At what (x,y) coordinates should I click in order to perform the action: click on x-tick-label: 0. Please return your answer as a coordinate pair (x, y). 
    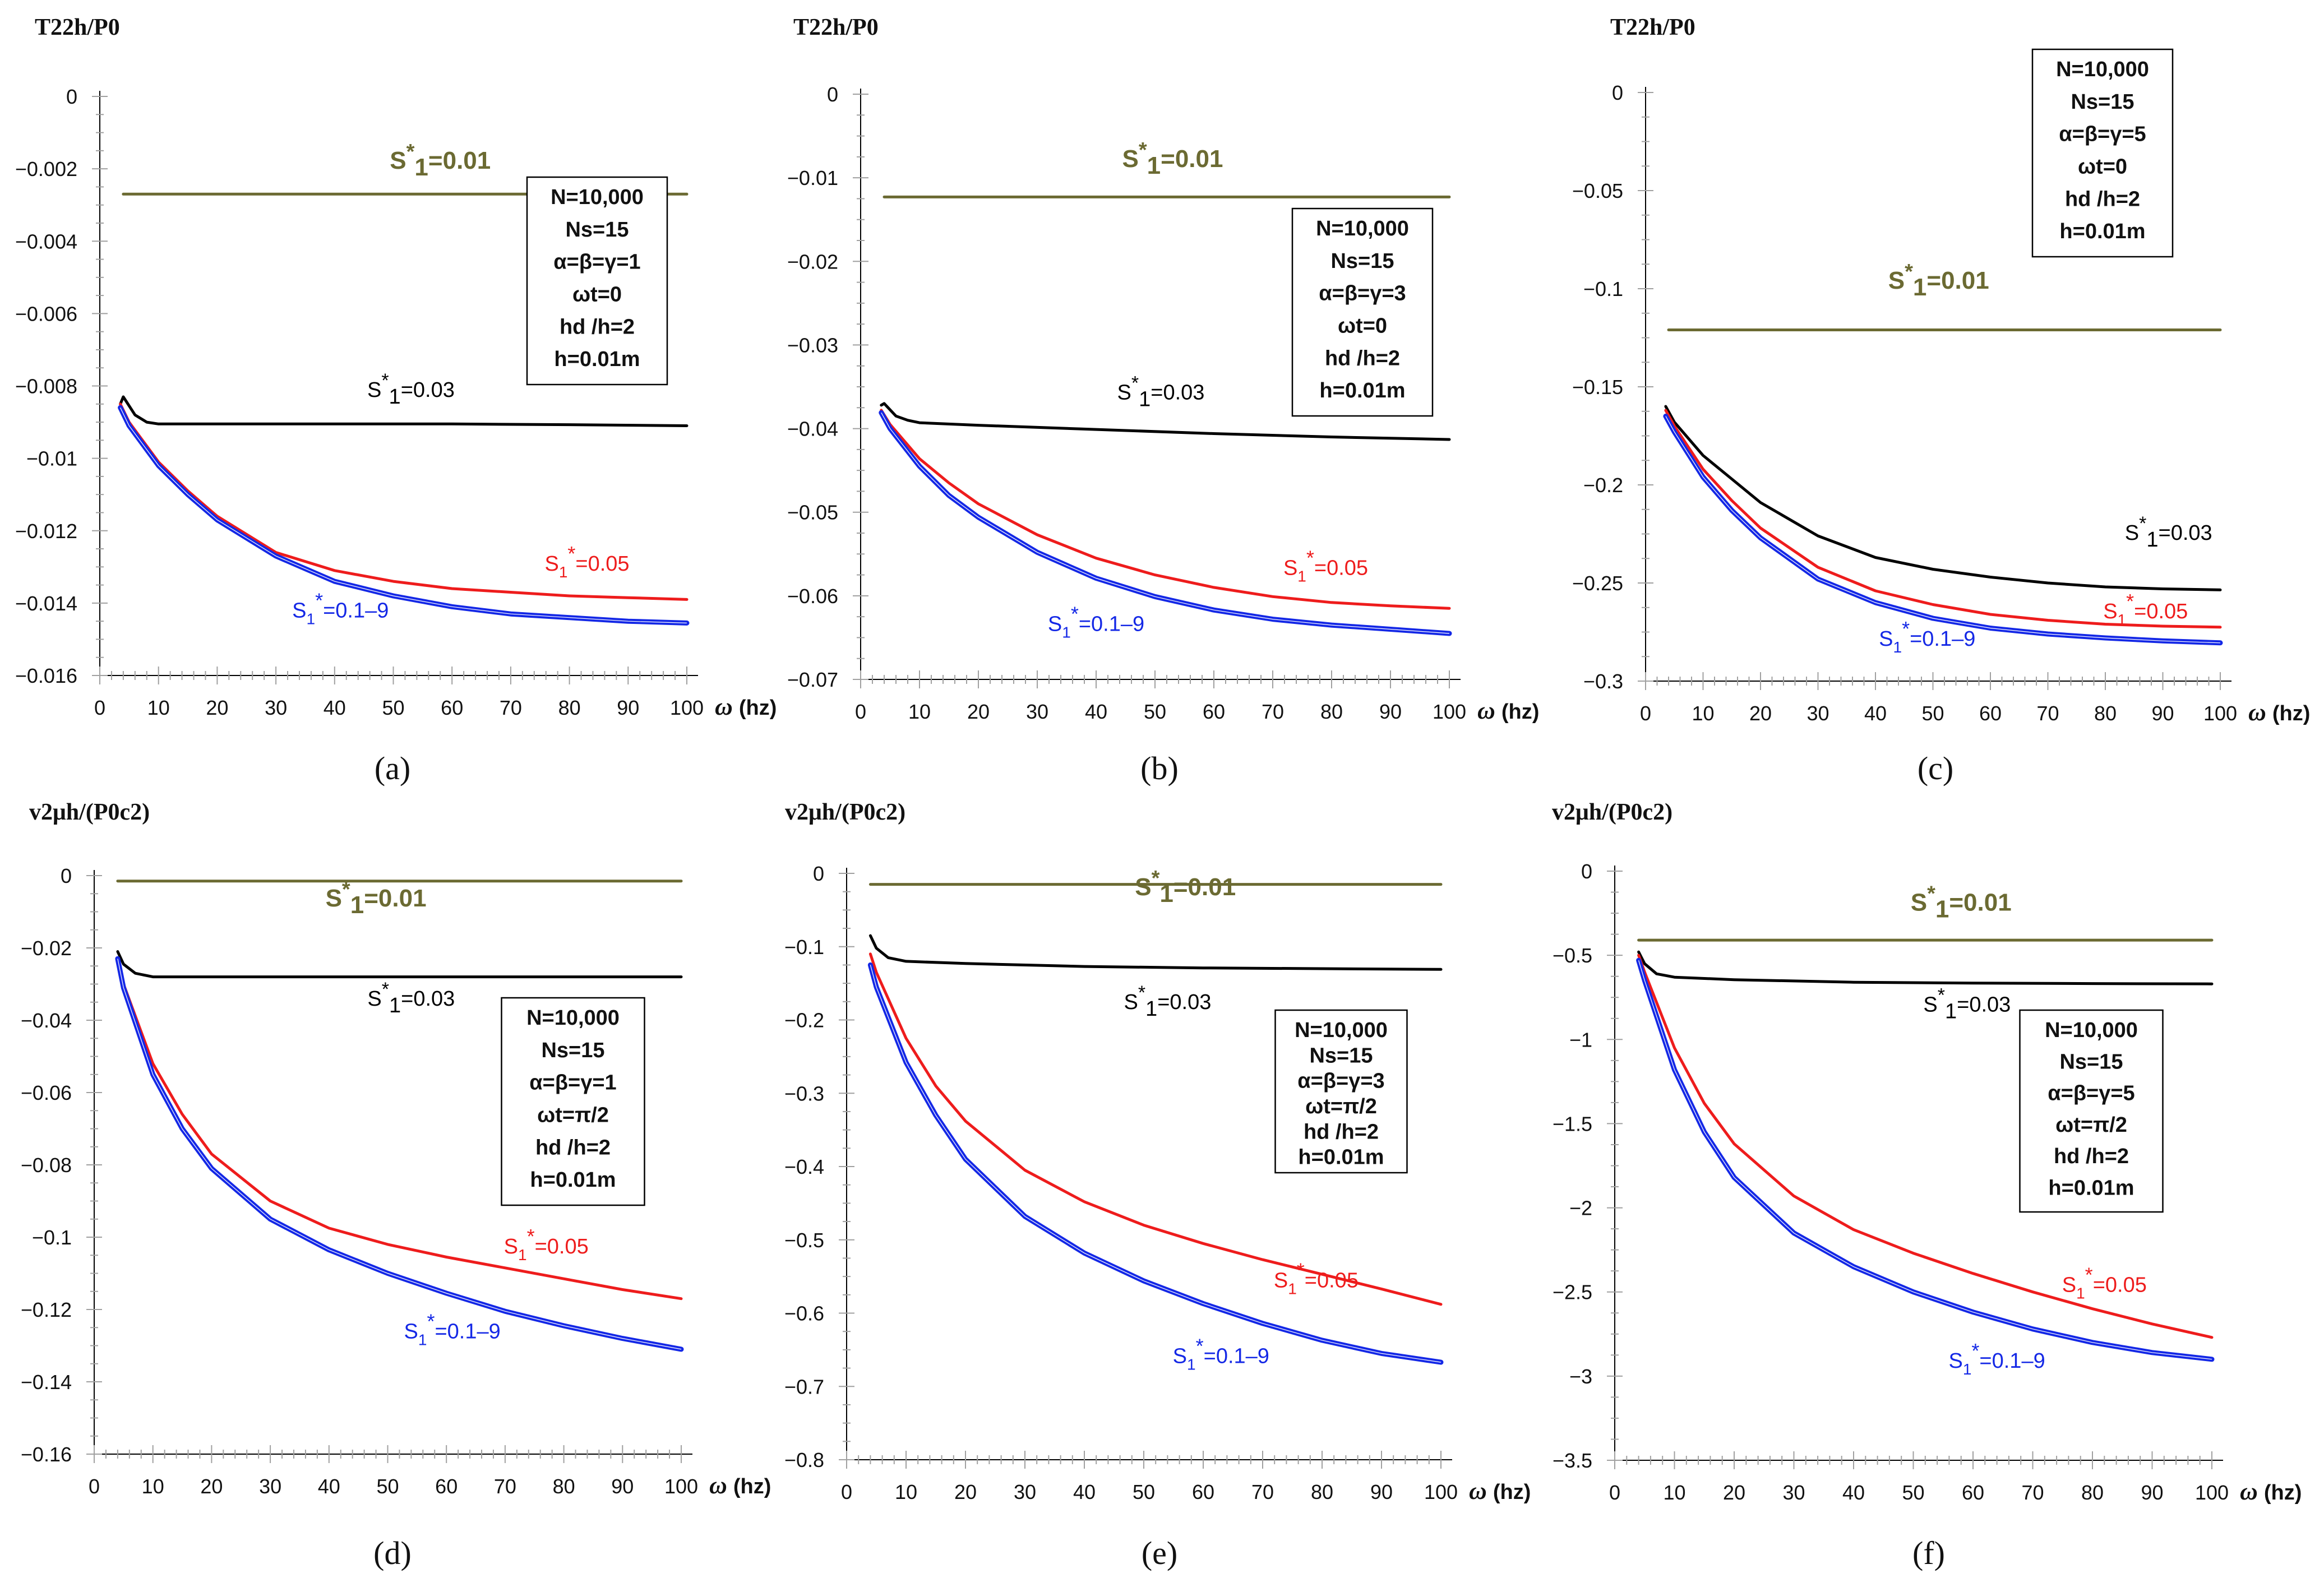
    Looking at the image, I should click on (100, 707).